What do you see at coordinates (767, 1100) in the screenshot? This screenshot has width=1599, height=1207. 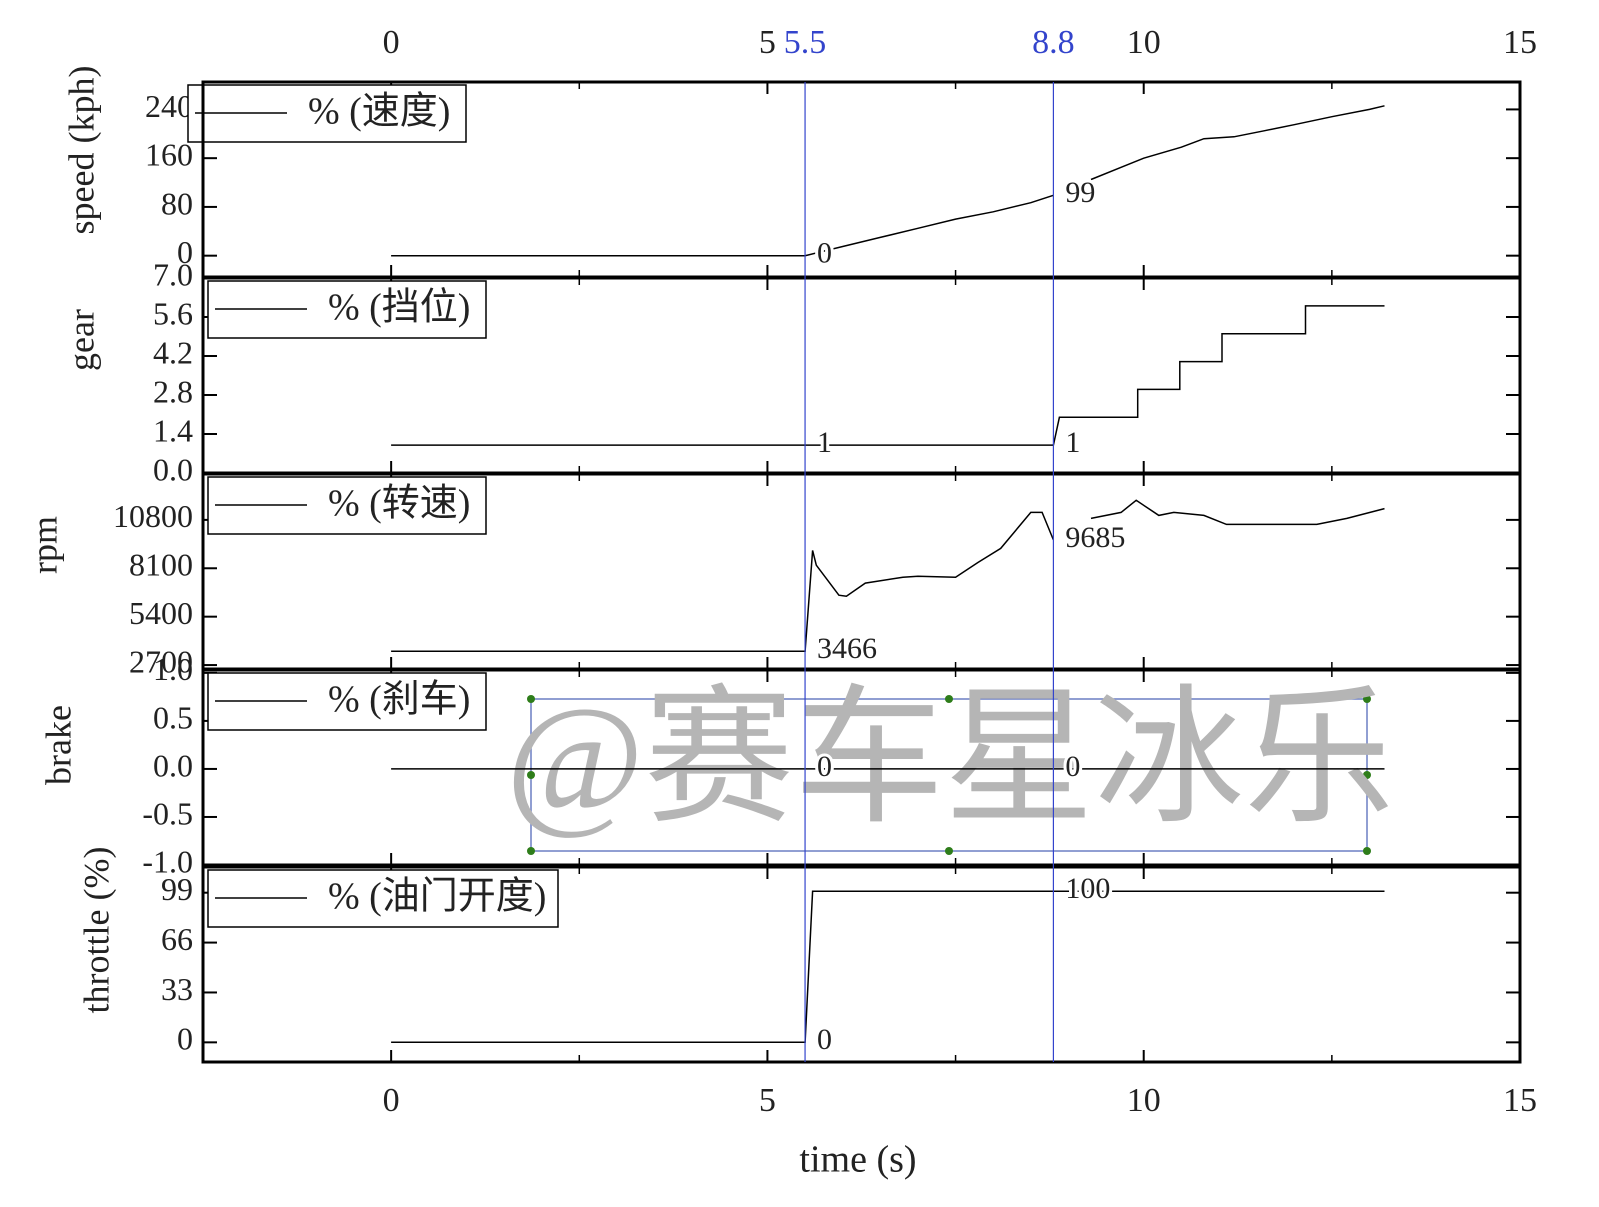 I see `x-tick-label: 5` at bounding box center [767, 1100].